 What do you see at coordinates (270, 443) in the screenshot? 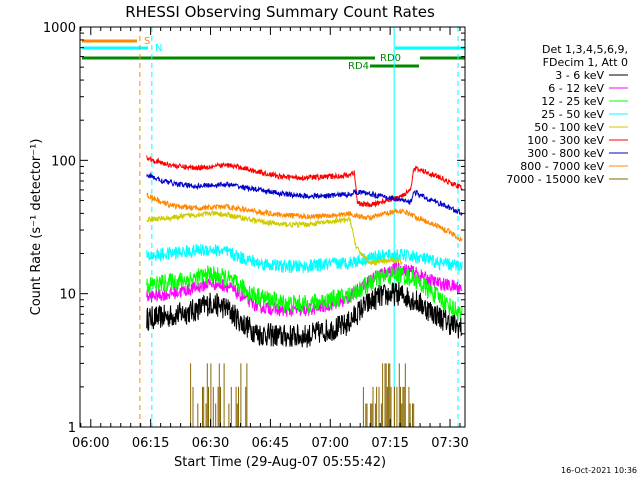
I see `x-tick-label: 06:45` at bounding box center [270, 443].